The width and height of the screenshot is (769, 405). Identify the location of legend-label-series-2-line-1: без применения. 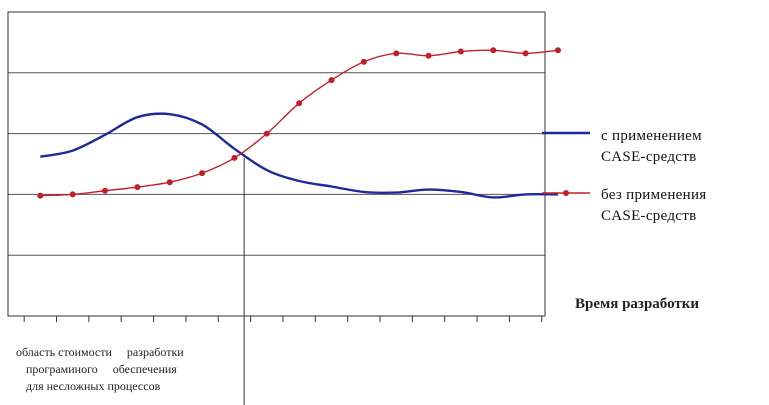
(654, 195).